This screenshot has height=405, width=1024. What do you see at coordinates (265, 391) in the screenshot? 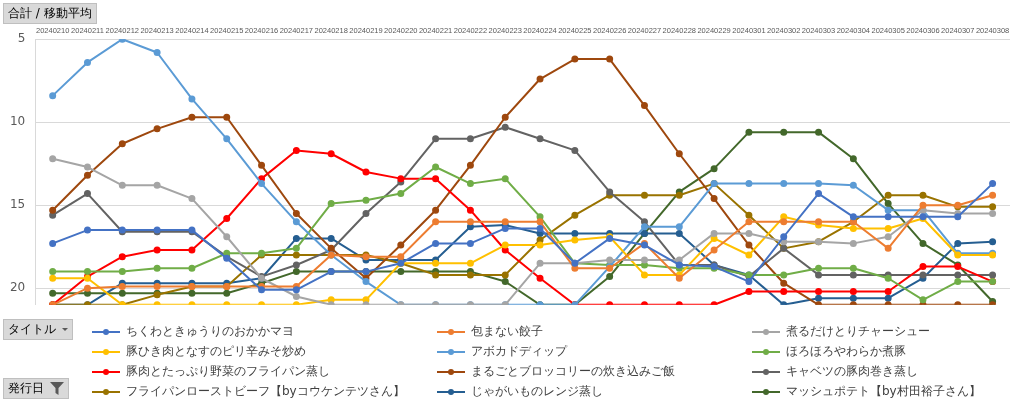
I see `legend-label: フライパンローストビーフ【byコウケンテツさん】` at bounding box center [265, 391].